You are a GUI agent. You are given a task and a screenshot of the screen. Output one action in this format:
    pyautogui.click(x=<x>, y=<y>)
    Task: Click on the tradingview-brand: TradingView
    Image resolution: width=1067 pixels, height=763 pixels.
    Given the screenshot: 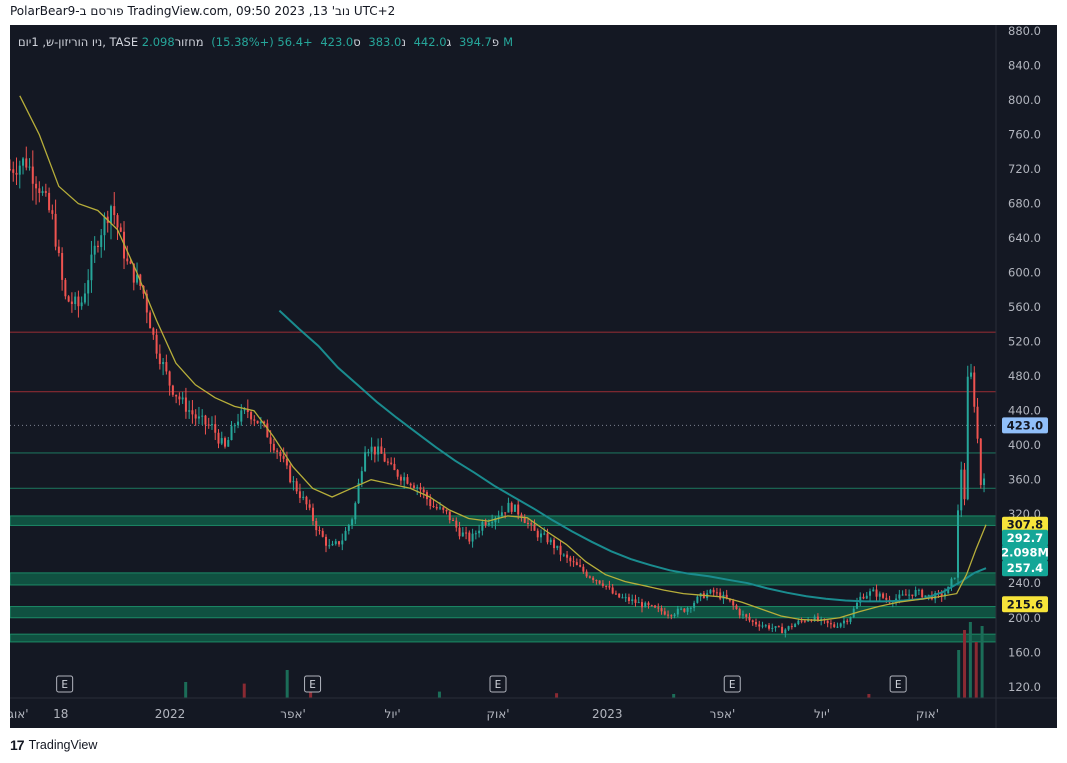 What is the action you would take?
    pyautogui.click(x=63, y=745)
    